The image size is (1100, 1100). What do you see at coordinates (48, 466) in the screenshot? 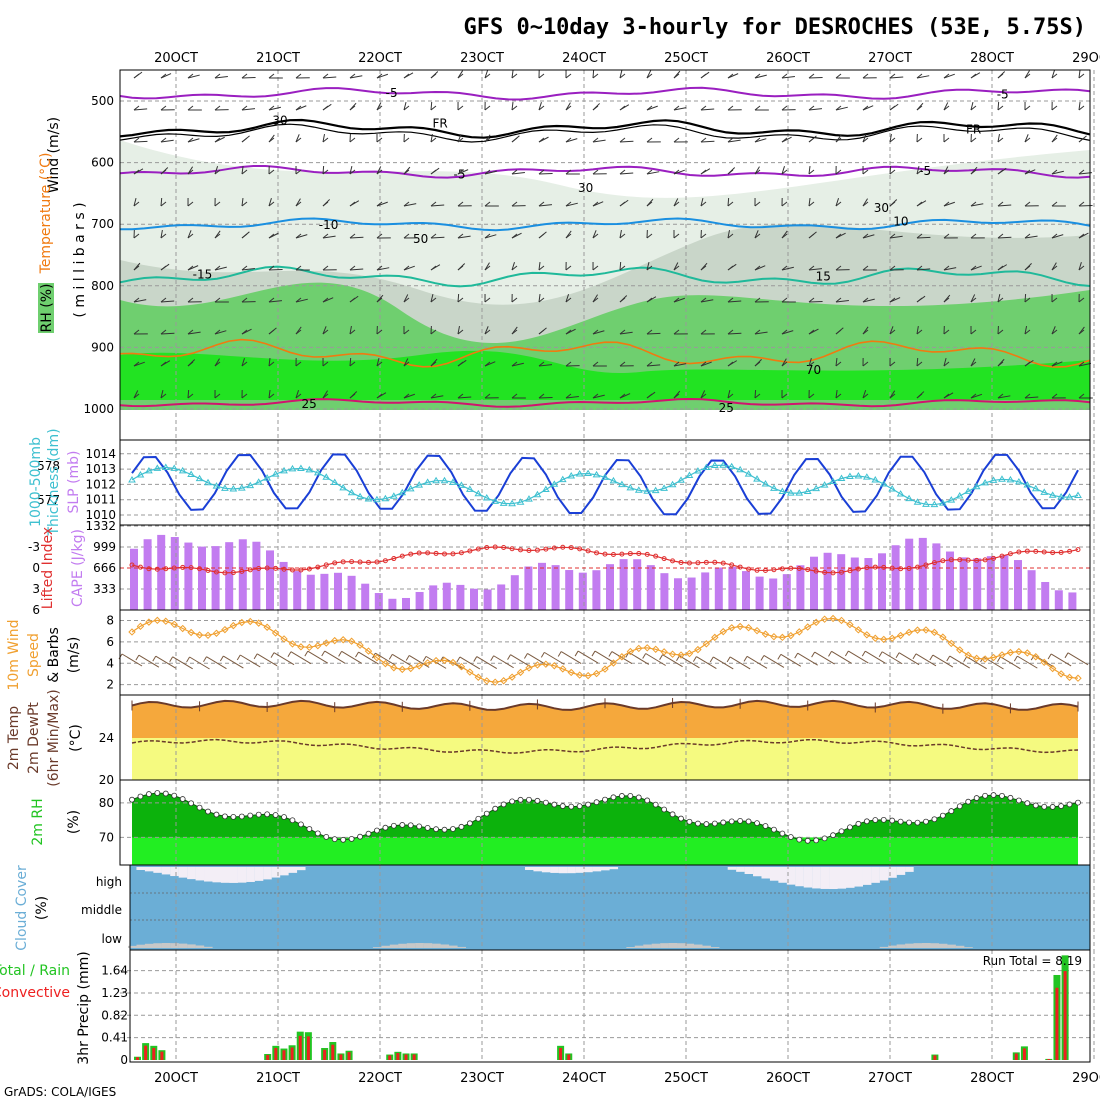
I see `thickness-tick: 578` at bounding box center [48, 466].